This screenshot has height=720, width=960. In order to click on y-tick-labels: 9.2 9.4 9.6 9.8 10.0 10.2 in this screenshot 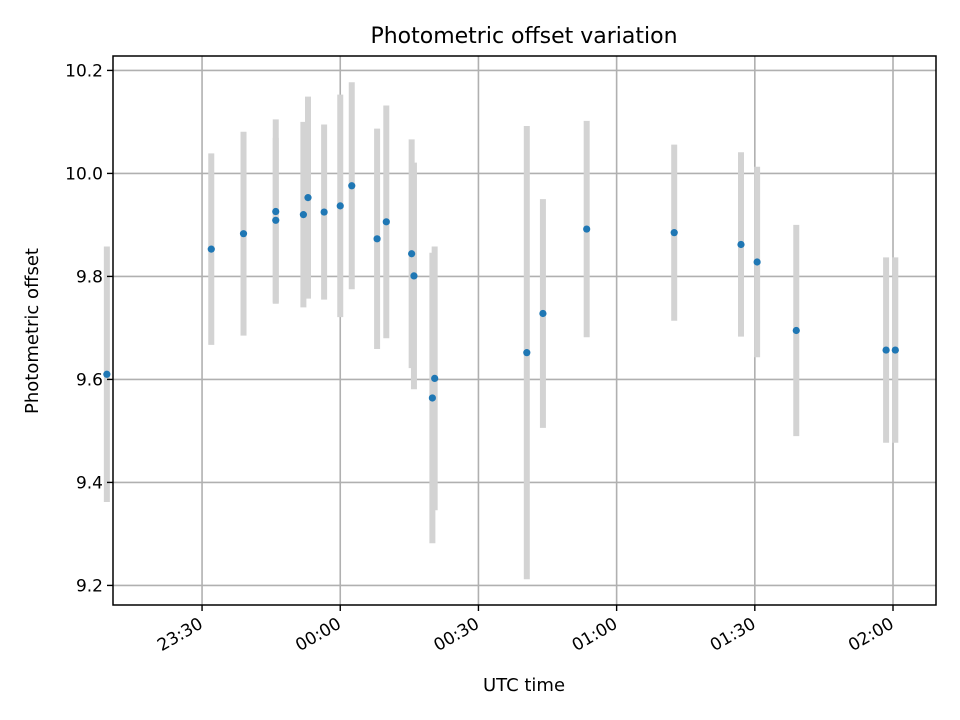, I will do `click(84, 328)`.